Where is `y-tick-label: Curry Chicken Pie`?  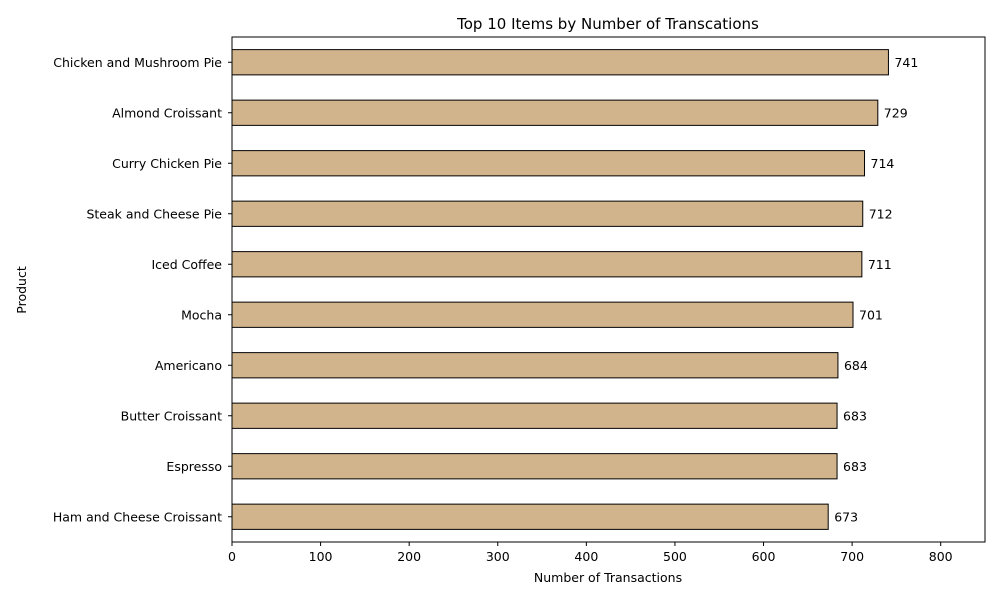 y-tick-label: Curry Chicken Pie is located at coordinates (167, 163).